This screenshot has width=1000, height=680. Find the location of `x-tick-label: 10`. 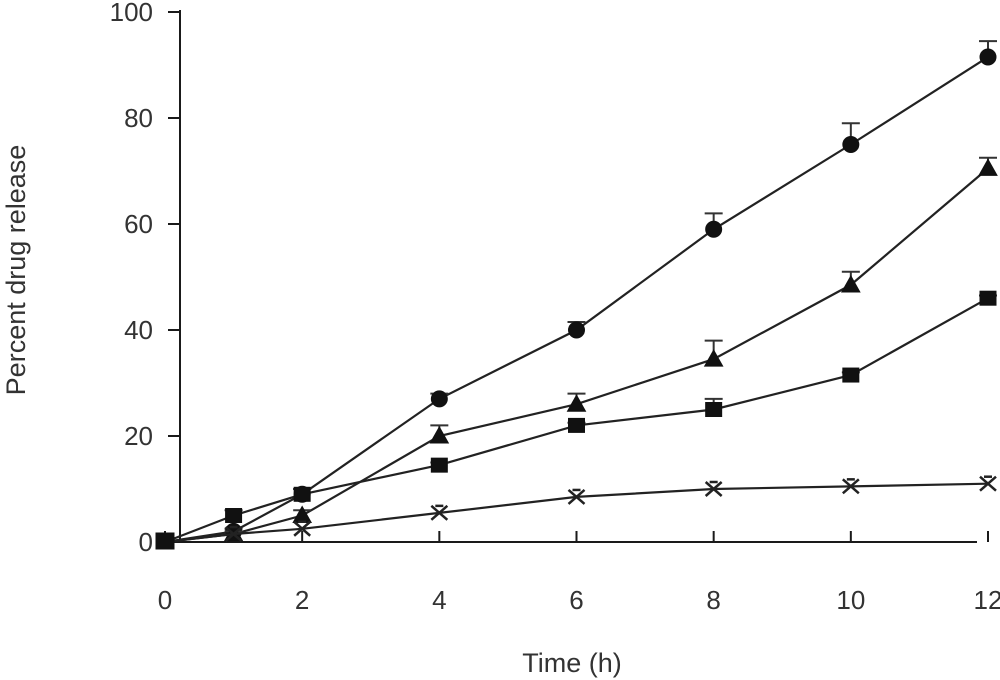

x-tick-label: 10 is located at coordinates (850, 600).